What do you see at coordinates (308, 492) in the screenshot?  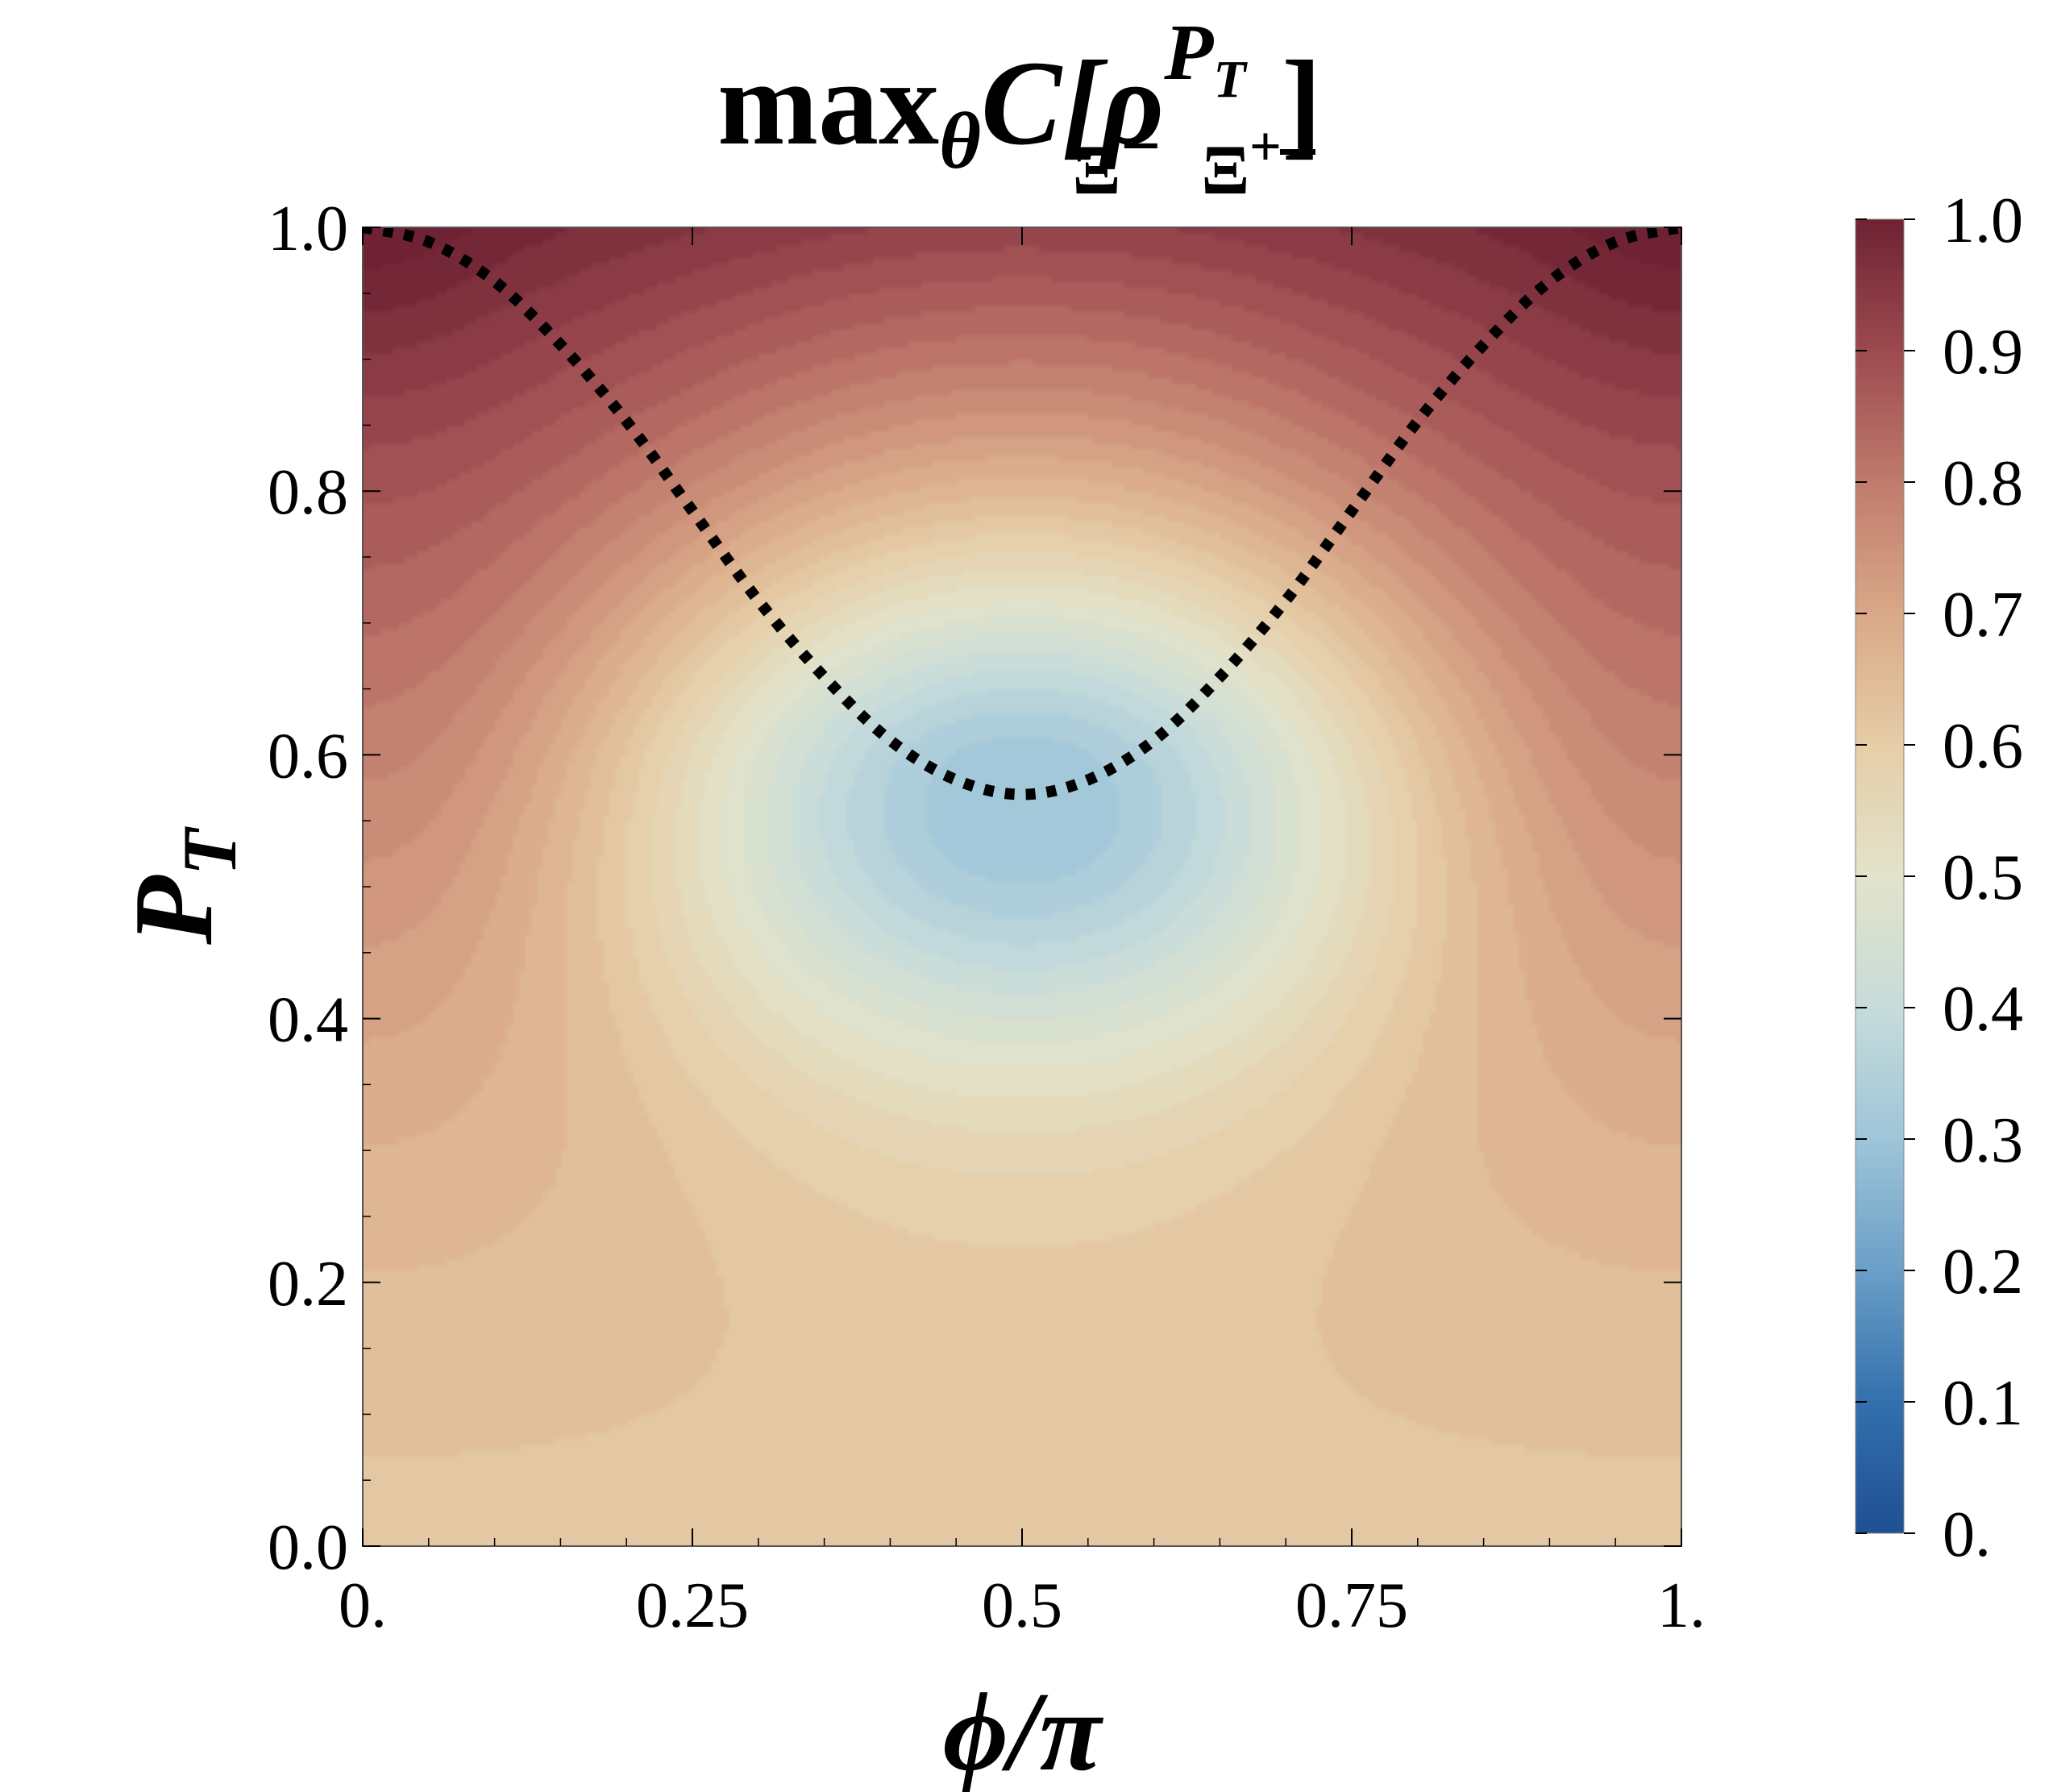 I see `y-tick-label: 0.8` at bounding box center [308, 492].